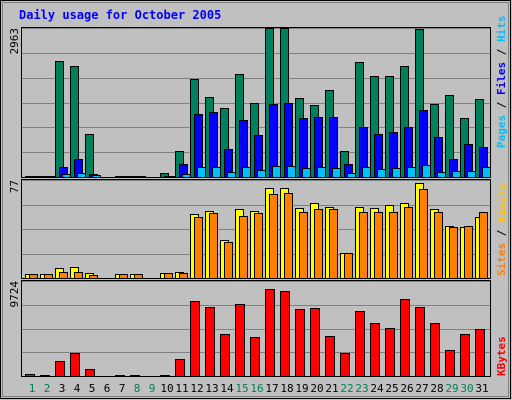 The width and height of the screenshot is (512, 400). What do you see at coordinates (501, 203) in the screenshot?
I see `legend-visits: Visits` at bounding box center [501, 203].